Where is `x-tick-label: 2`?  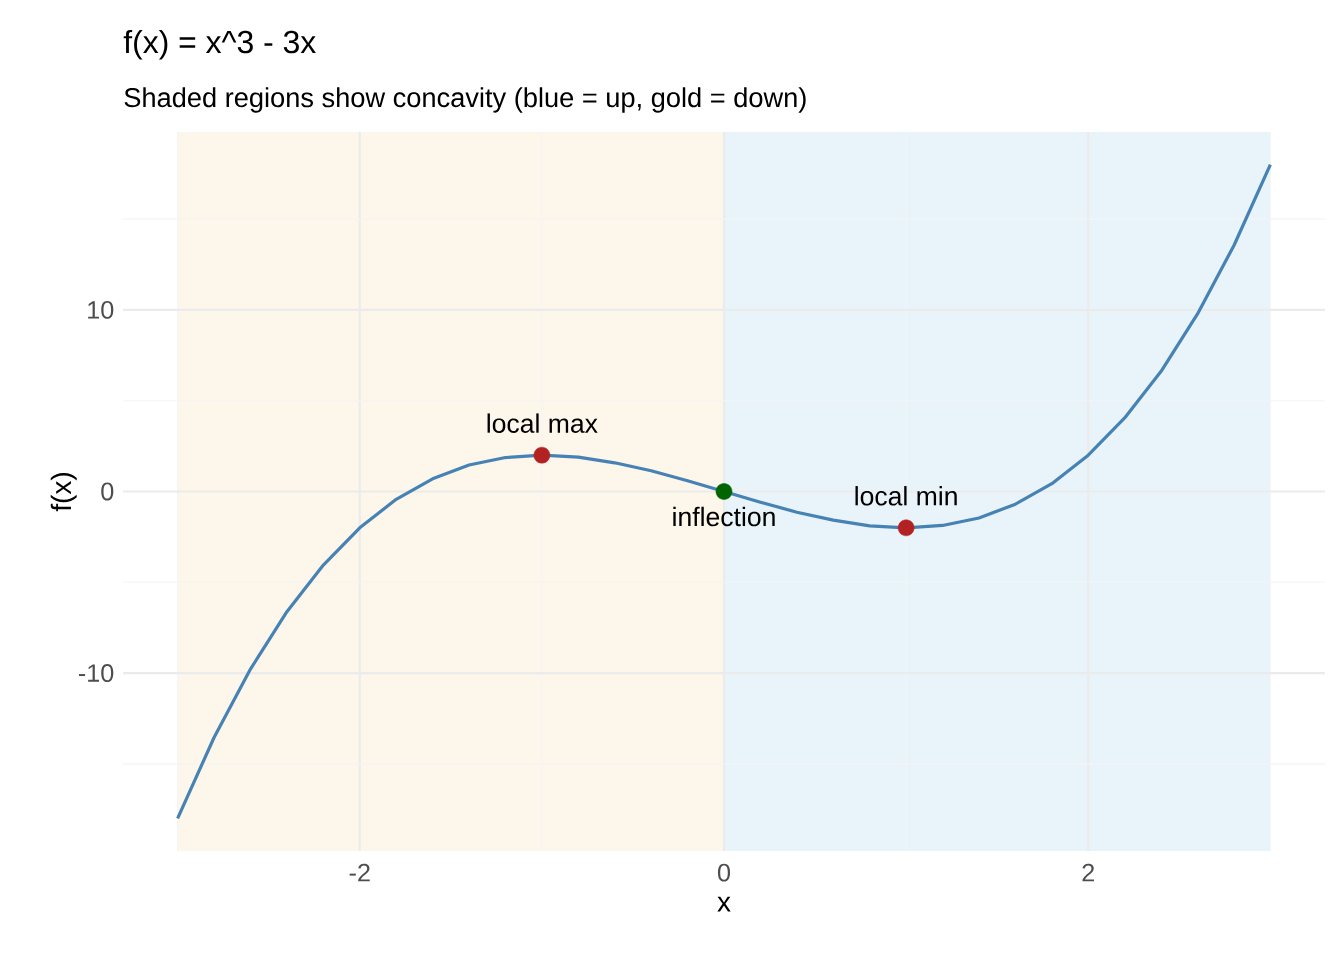
x-tick-label: 2 is located at coordinates (1088, 872).